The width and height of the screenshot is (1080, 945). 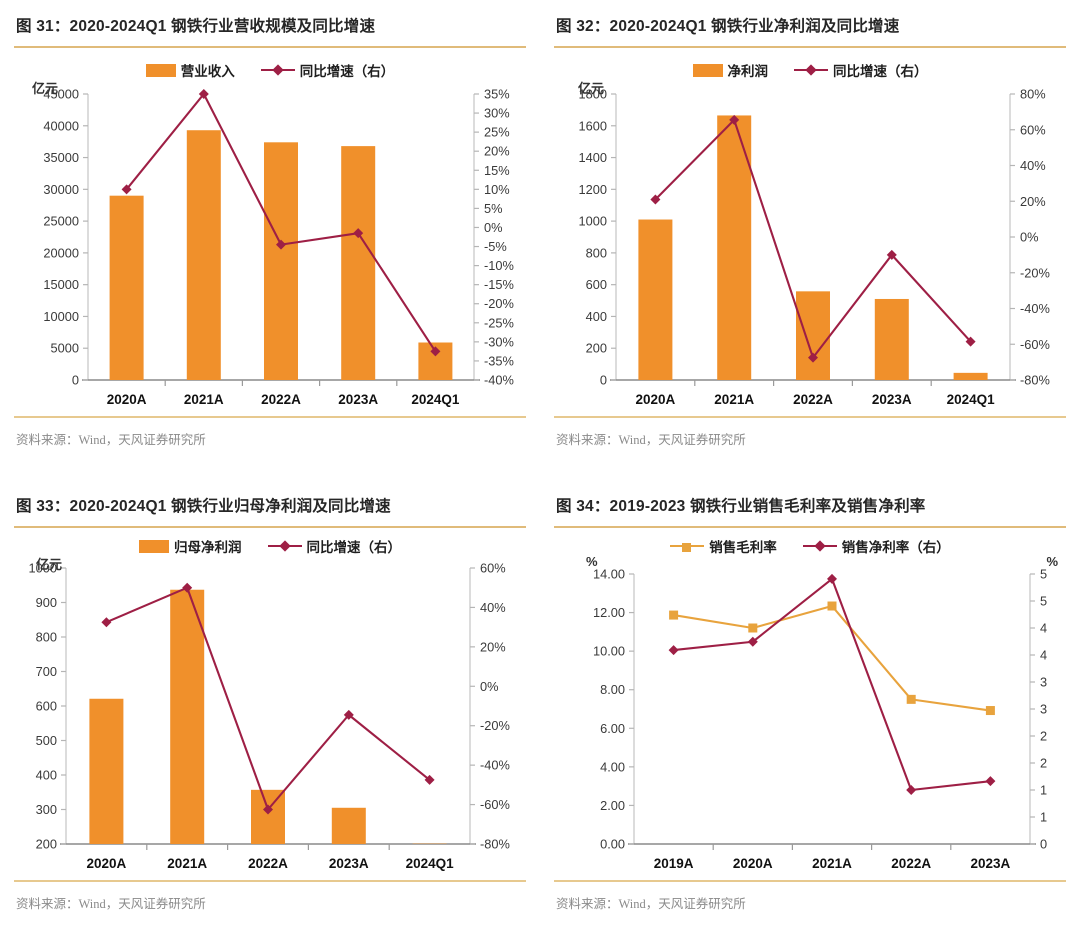 I want to click on legend-item-net-margin: 销售净利率（右）, so click(x=876, y=546).